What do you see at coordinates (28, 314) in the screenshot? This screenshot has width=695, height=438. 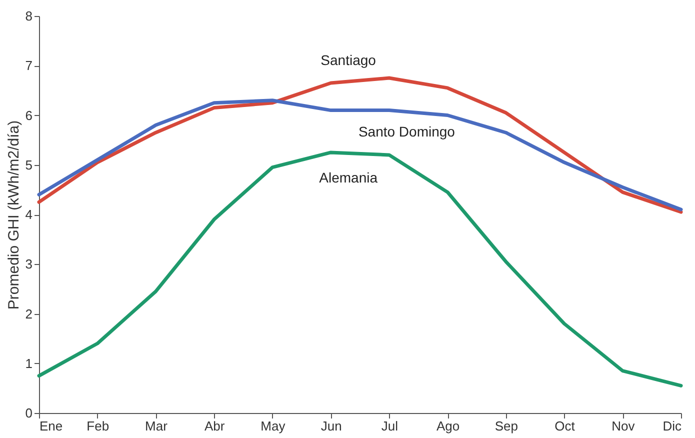 I see `y-tick-label: 2` at bounding box center [28, 314].